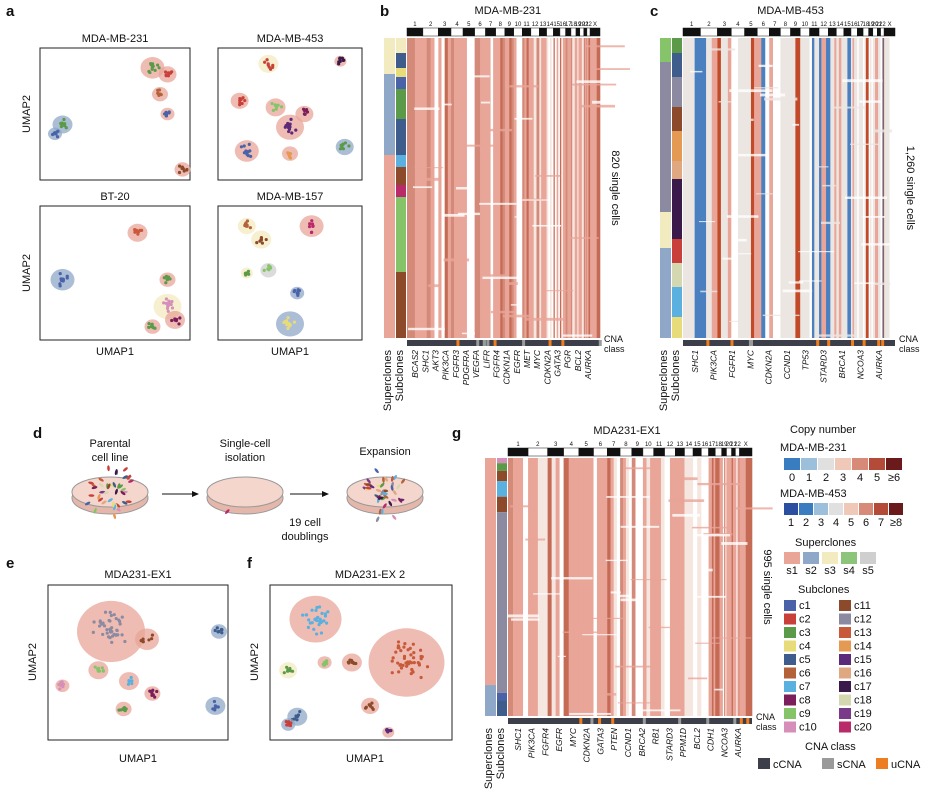 Image resolution: width=938 pixels, height=810 pixels. What do you see at coordinates (709, 25) in the screenshot?
I see `chromosome-label: 2` at bounding box center [709, 25].